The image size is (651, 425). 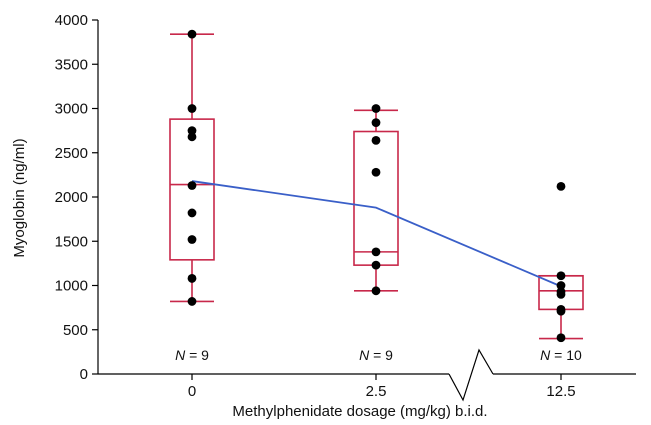 I want to click on x-tick-label: 12.5, so click(x=560, y=391).